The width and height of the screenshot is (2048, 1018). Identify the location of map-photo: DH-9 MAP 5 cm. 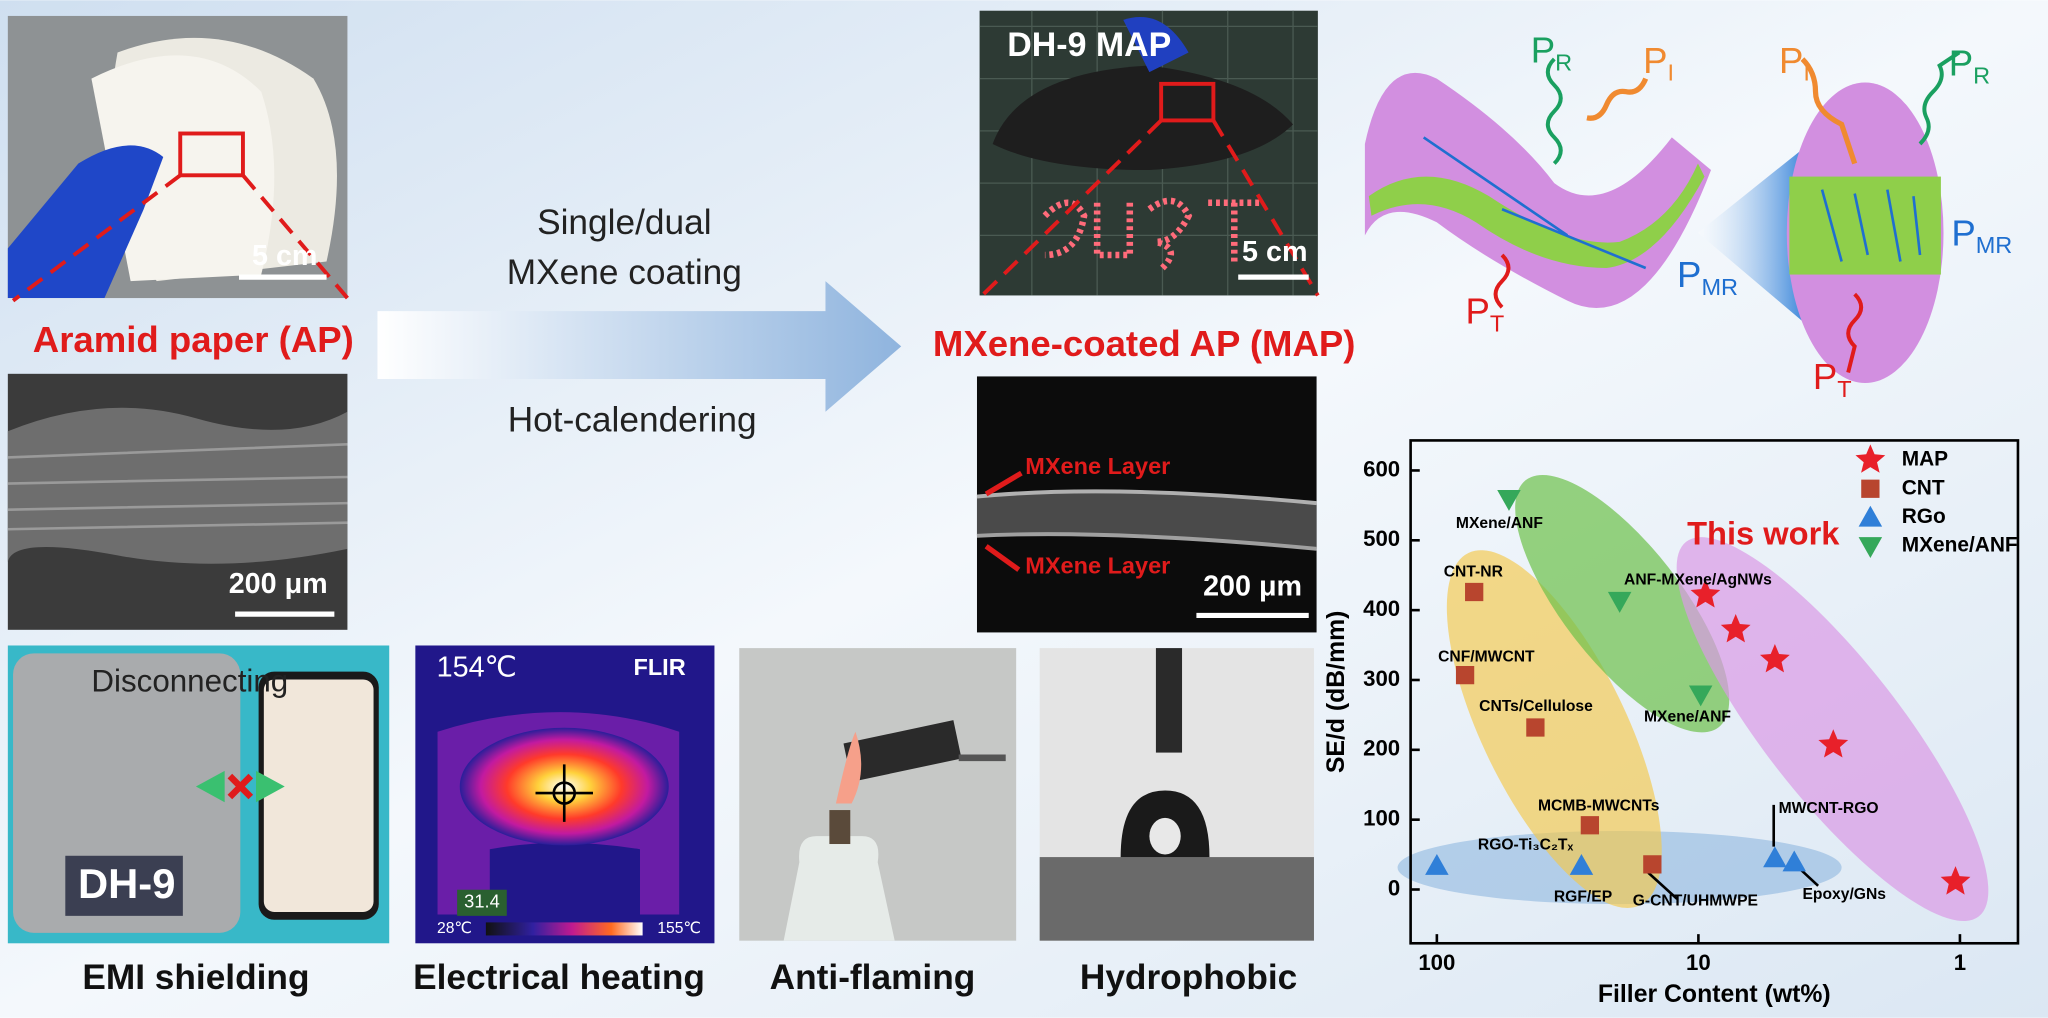
(1149, 153).